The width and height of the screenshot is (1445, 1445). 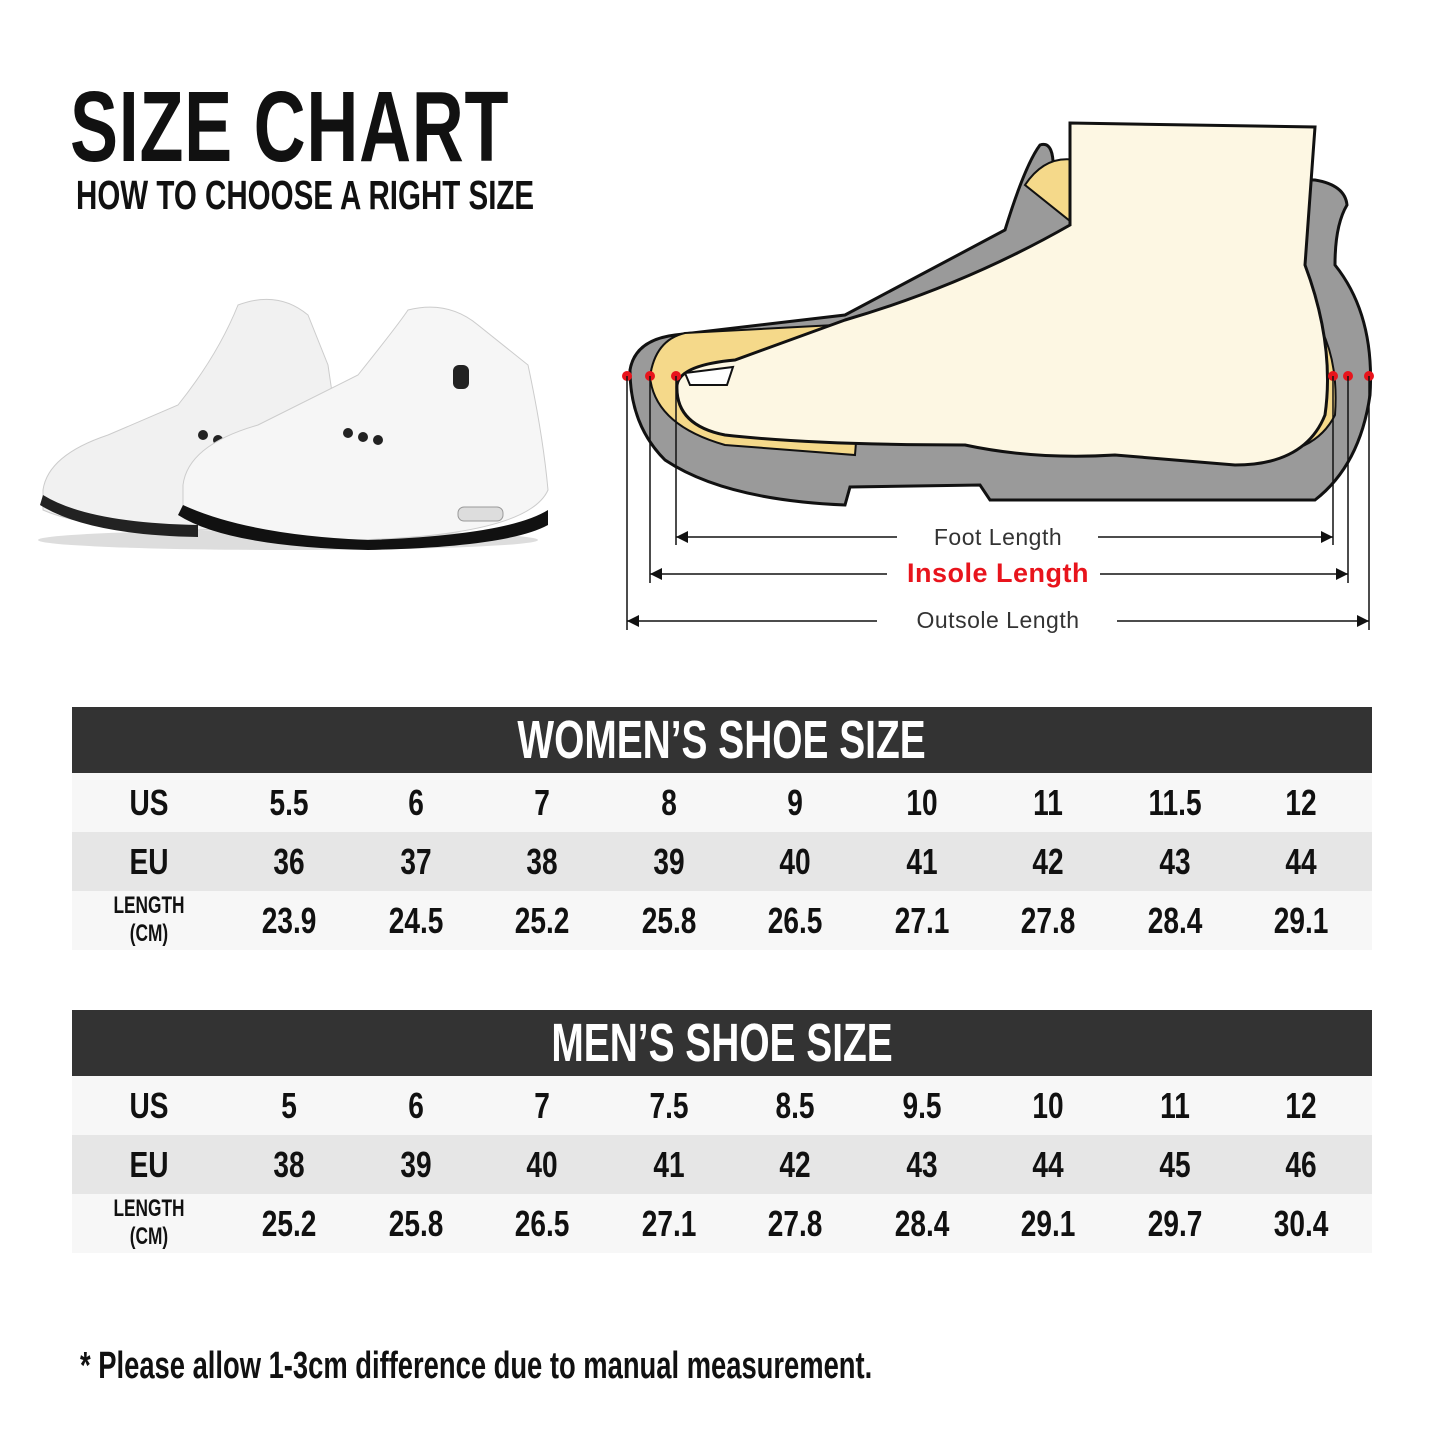 What do you see at coordinates (722, 802) in the screenshot?
I see `table-row: US 5.5 6 7 8 9 10 11 11.5 12` at bounding box center [722, 802].